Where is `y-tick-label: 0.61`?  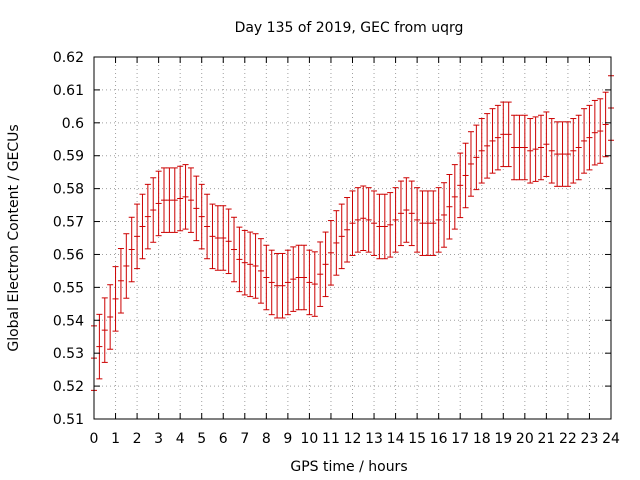 y-tick-label: 0.61 is located at coordinates (68, 91).